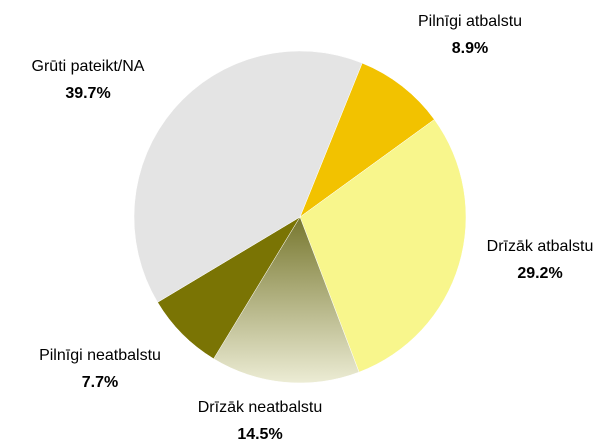 The width and height of the screenshot is (616, 445). Describe the element at coordinates (260, 407) in the screenshot. I see `slice-label: Drīzāk neatbalstu` at that location.